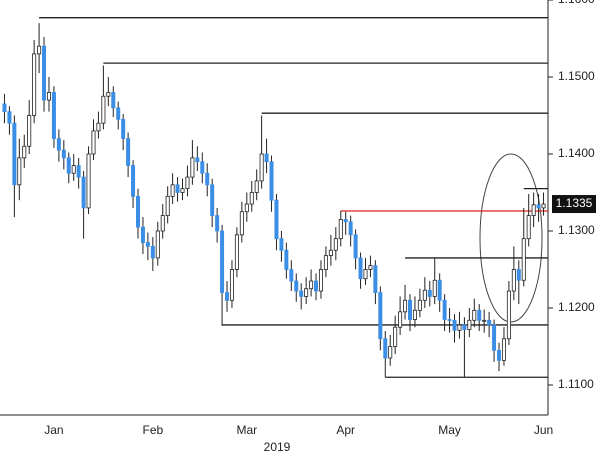  What do you see at coordinates (576, 384) in the screenshot?
I see `y-tick-label: 1.1100` at bounding box center [576, 384].